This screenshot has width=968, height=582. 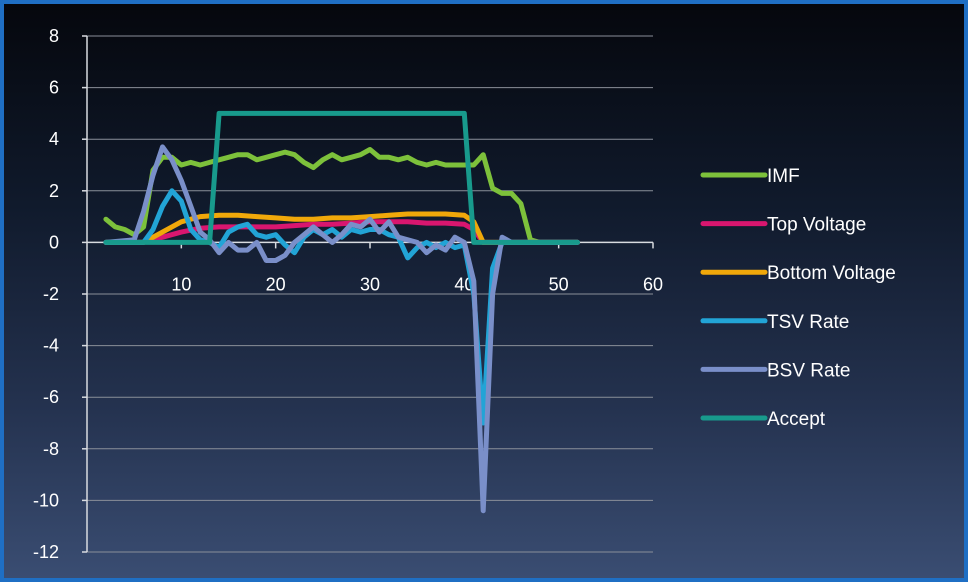 I want to click on y-tick-label: -6, so click(x=51, y=397).